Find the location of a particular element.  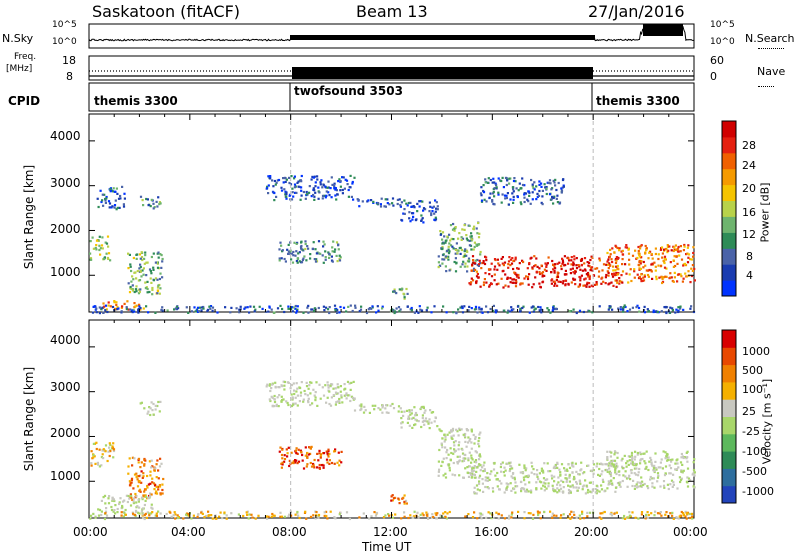

velocity-cbar-tick-6: -500 is located at coordinates (754, 471).